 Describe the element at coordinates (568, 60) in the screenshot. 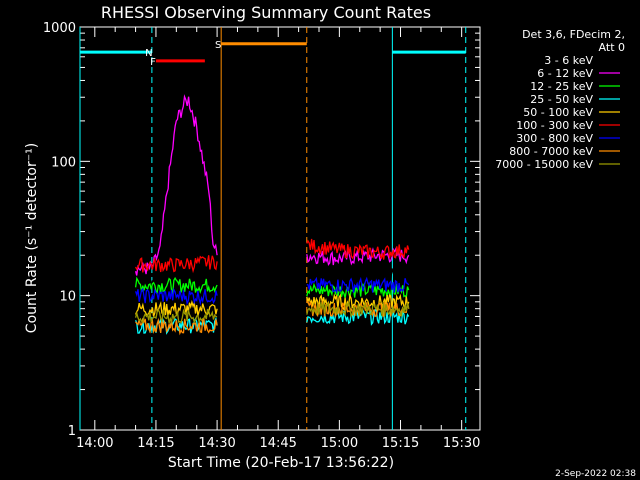

I see `legend-entry-label: 3 - 6 keV` at that location.